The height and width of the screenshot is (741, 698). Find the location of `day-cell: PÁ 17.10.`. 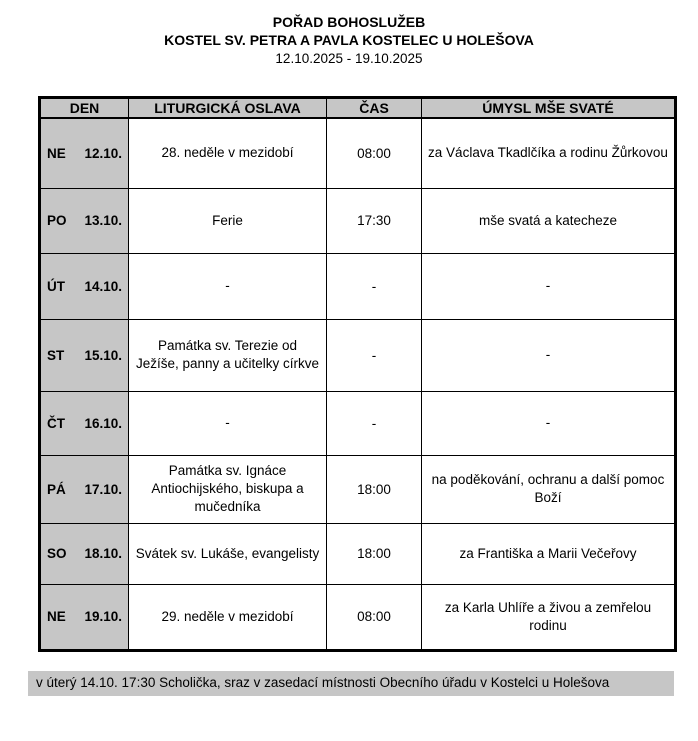

day-cell: PÁ 17.10. is located at coordinates (84, 489).